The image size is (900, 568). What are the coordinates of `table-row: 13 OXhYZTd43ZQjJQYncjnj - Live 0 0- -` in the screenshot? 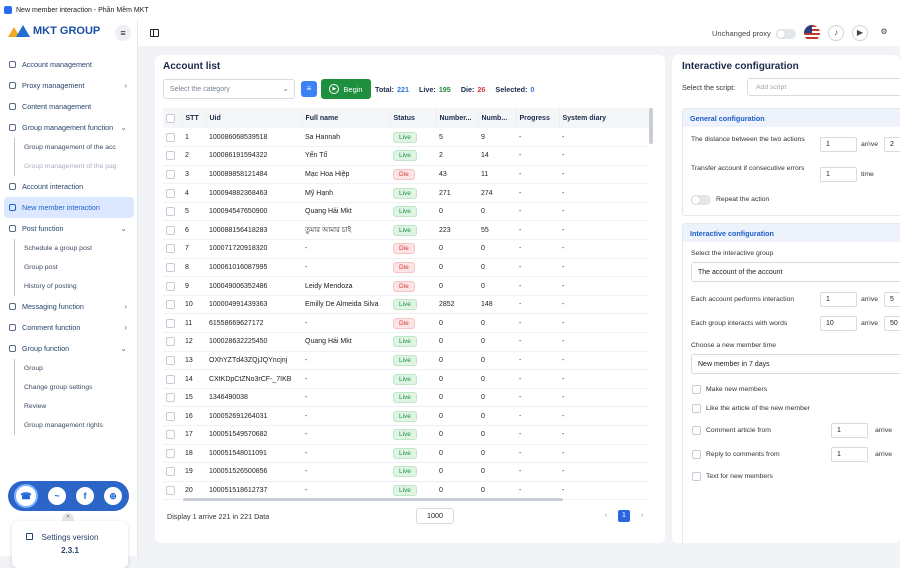 It's located at (406, 361).